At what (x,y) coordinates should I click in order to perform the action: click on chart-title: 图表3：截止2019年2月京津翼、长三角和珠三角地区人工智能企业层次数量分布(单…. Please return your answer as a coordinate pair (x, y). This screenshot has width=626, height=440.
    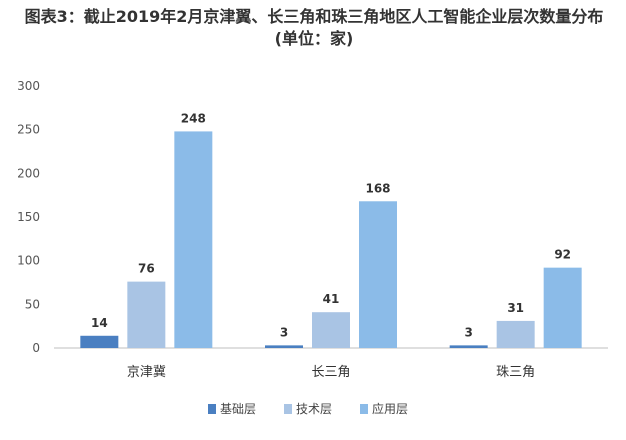
    Looking at the image, I should click on (314, 27).